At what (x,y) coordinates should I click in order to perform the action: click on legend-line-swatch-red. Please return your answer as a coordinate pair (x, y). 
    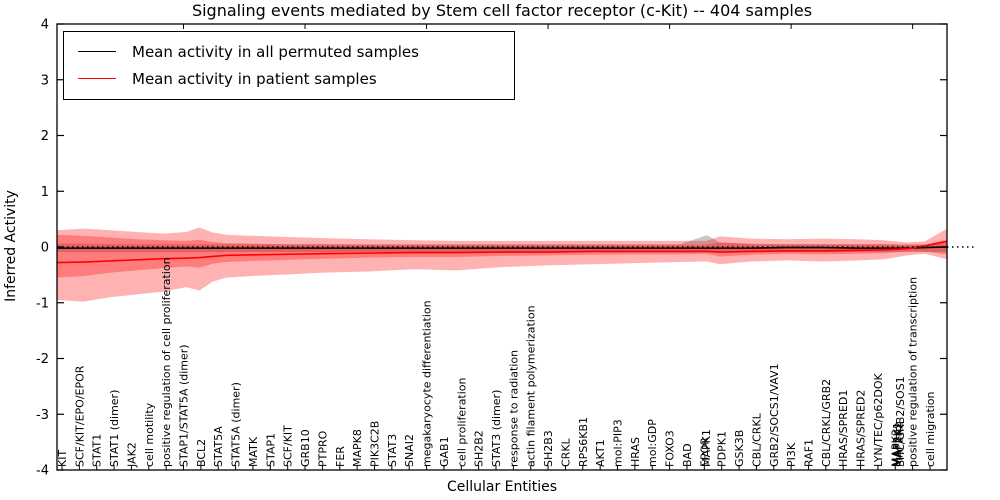
    Looking at the image, I should click on (97, 78).